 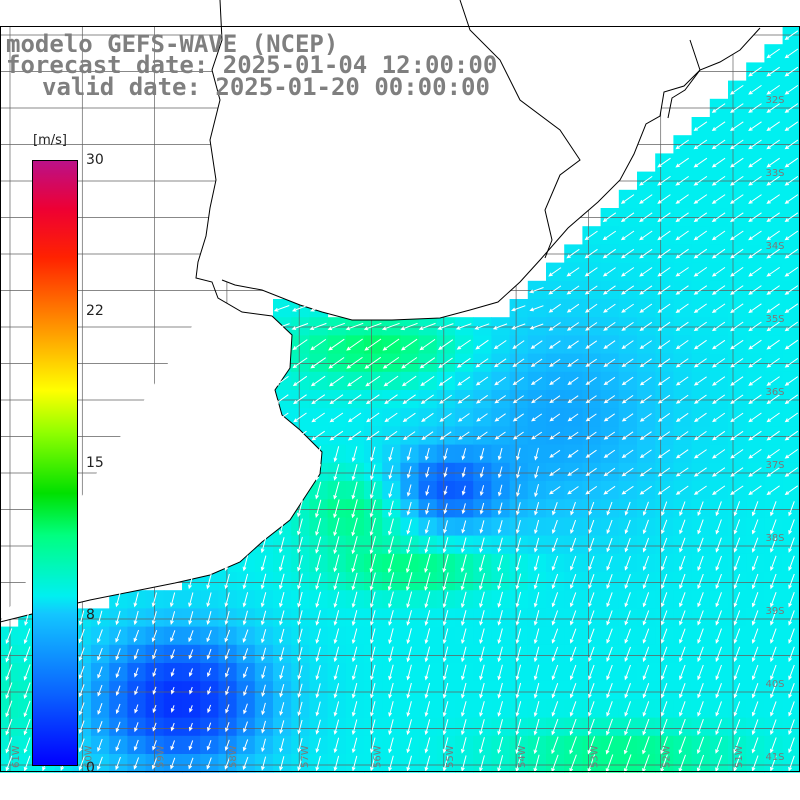 I want to click on latitude-label: 37S, so click(x=774, y=465).